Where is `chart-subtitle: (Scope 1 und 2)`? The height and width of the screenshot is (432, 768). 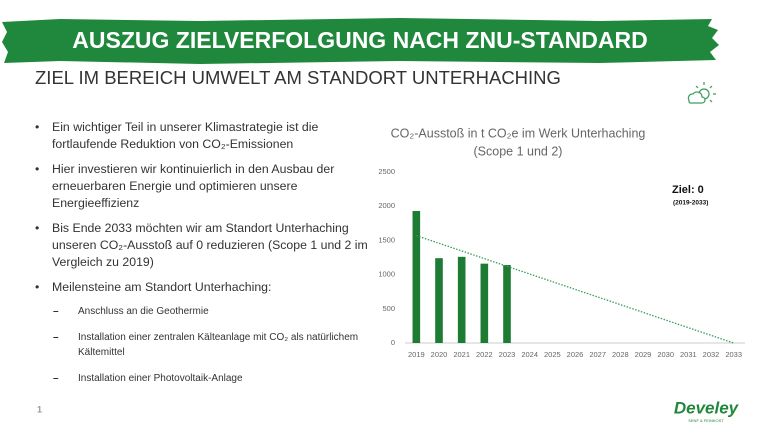
chart-subtitle: (Scope 1 und 2) is located at coordinates (518, 151).